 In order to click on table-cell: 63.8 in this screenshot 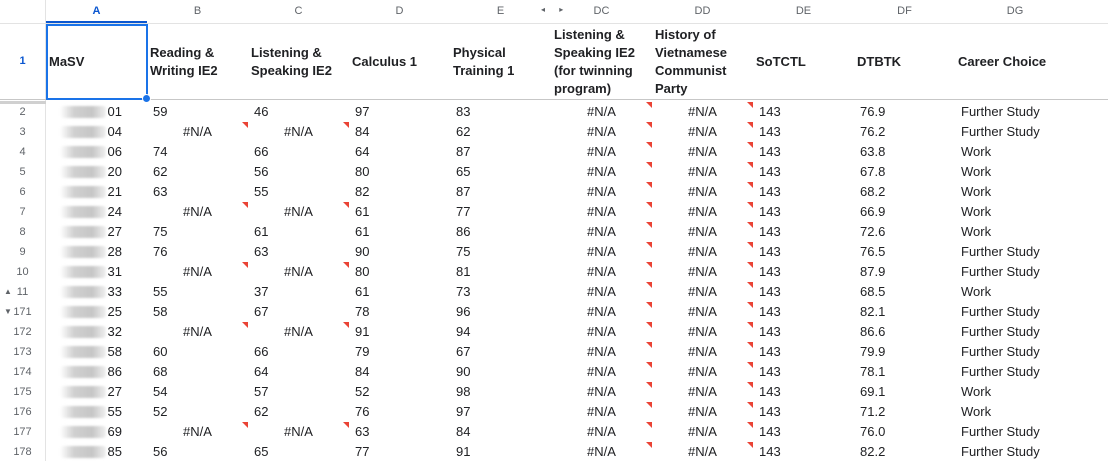, I will do `click(873, 151)`.